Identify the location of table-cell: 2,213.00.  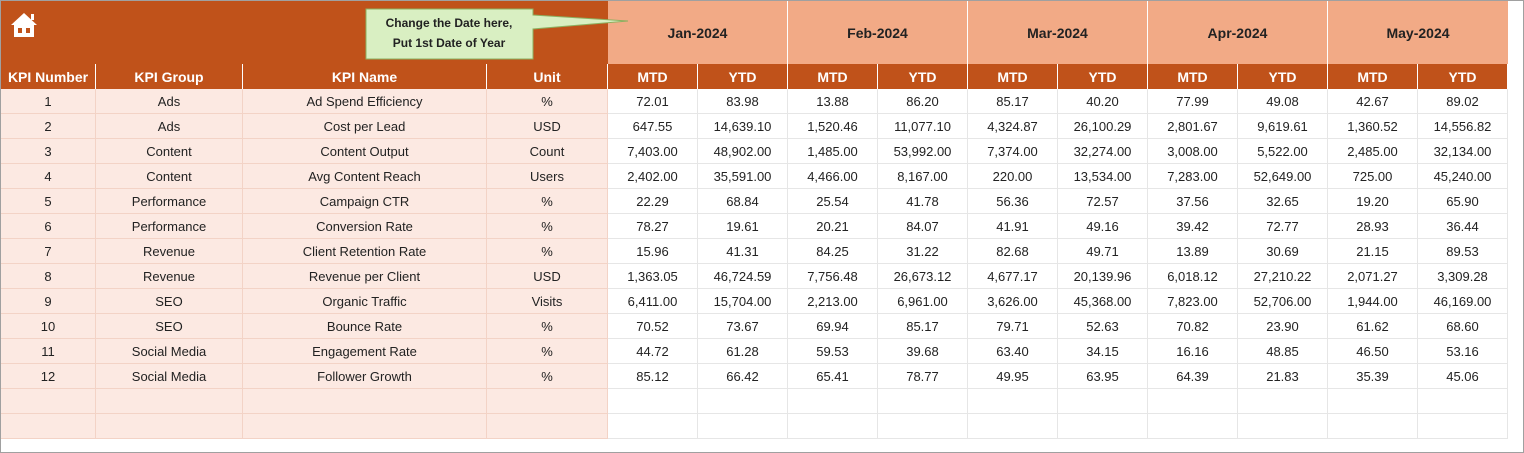
(833, 301).